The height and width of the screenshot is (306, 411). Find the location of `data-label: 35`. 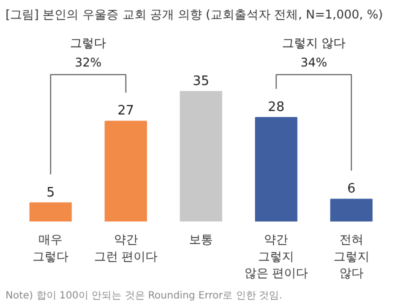

data-label: 35 is located at coordinates (201, 81).